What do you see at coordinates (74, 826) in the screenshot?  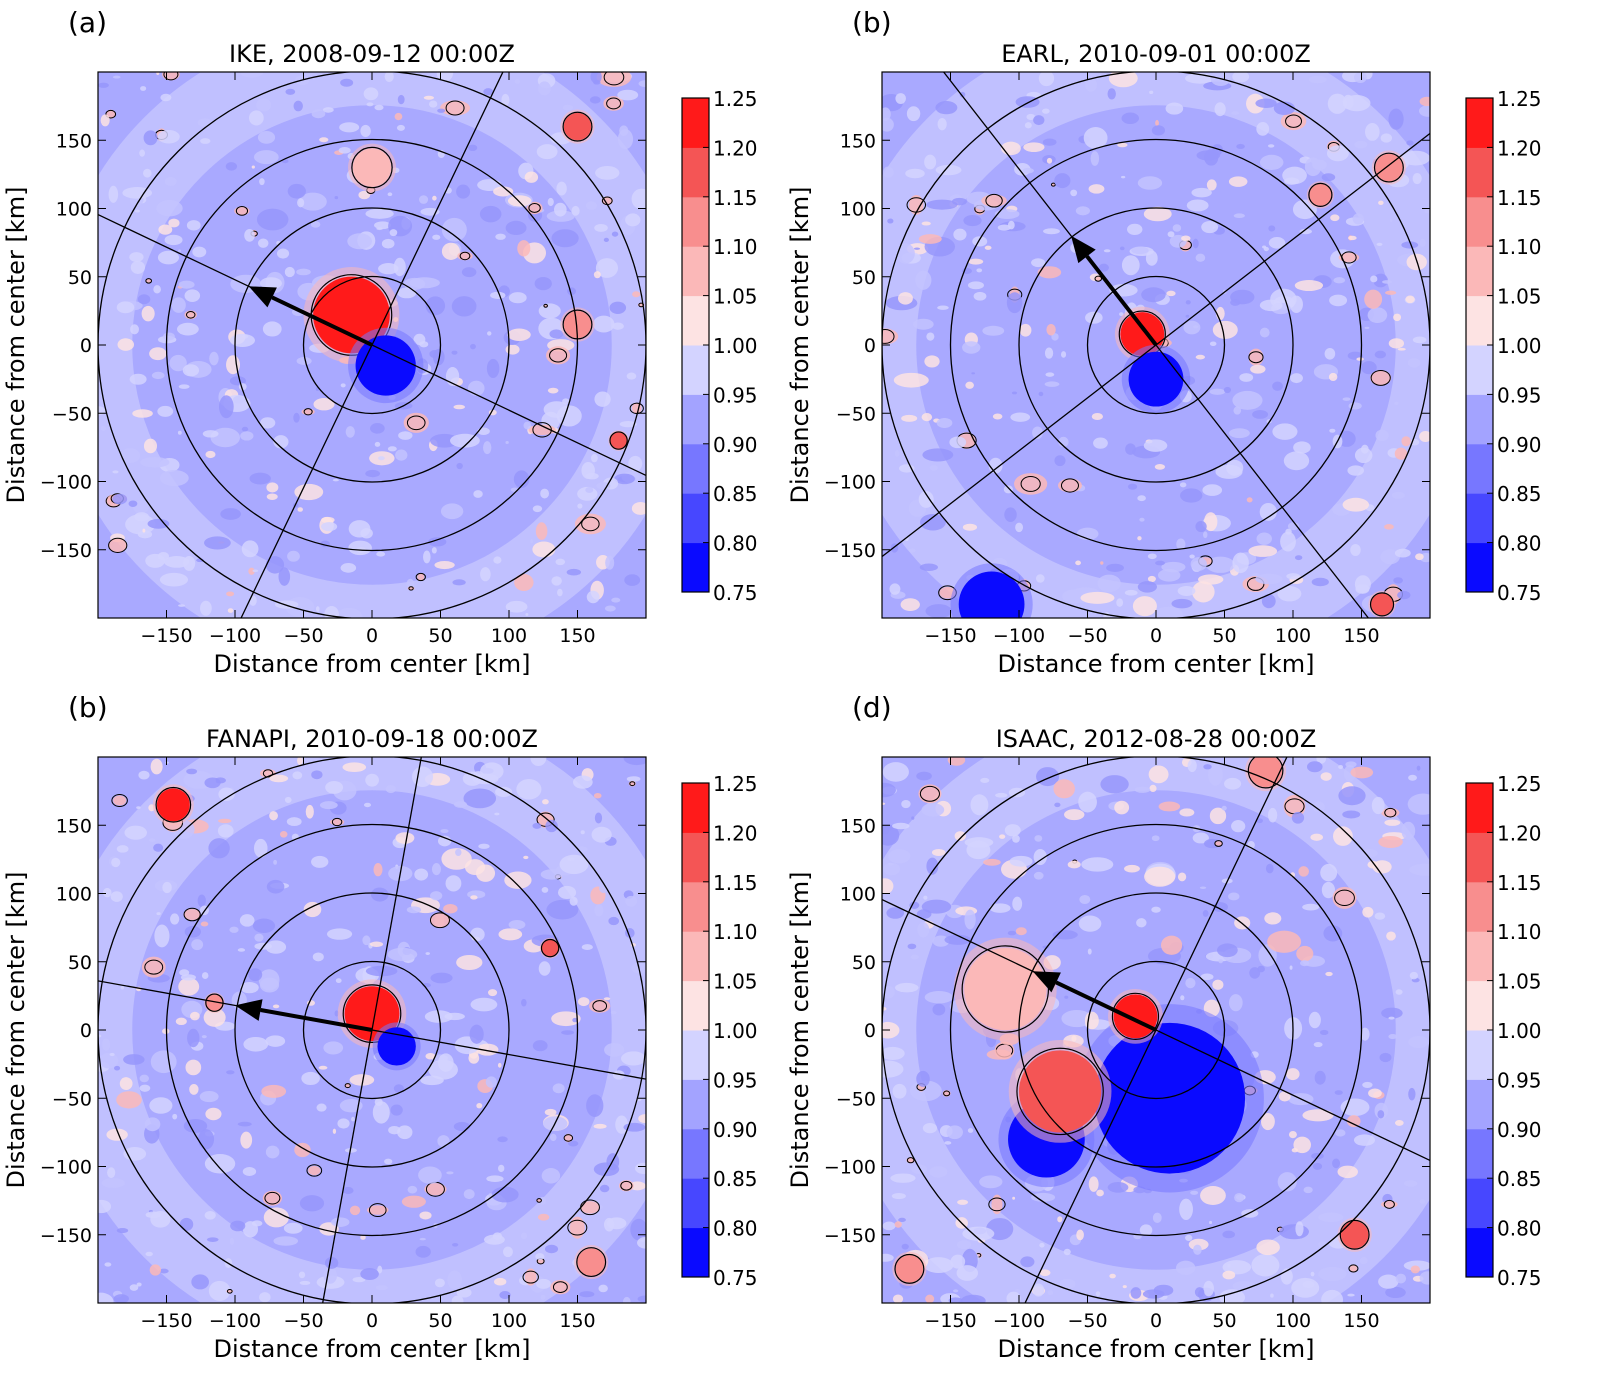 I see `y-tick-label: 150` at bounding box center [74, 826].